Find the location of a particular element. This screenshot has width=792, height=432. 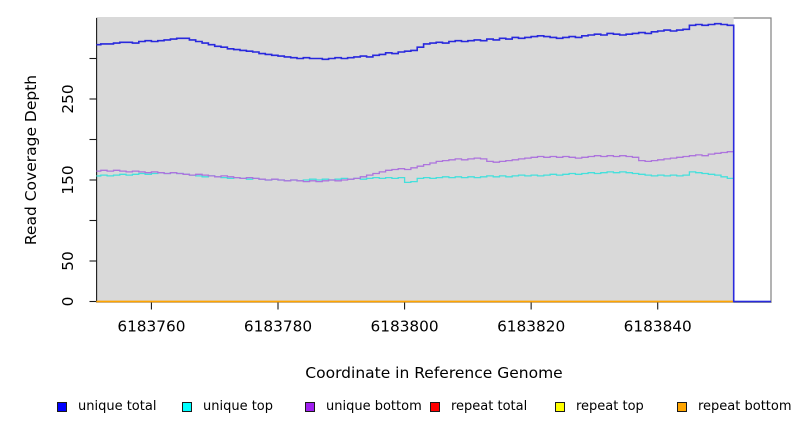

y-tick-label: 50 is located at coordinates (68, 260).